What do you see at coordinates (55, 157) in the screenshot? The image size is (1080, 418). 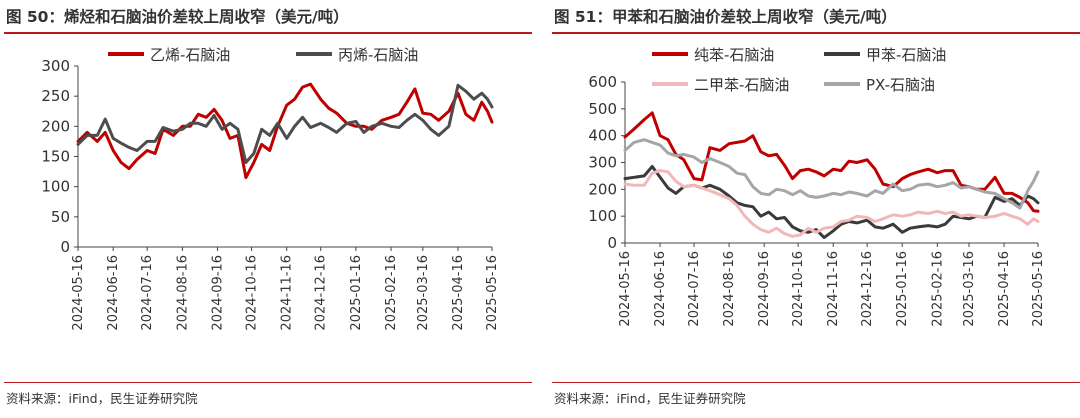 I see `y-tick-label: 150` at bounding box center [55, 157].